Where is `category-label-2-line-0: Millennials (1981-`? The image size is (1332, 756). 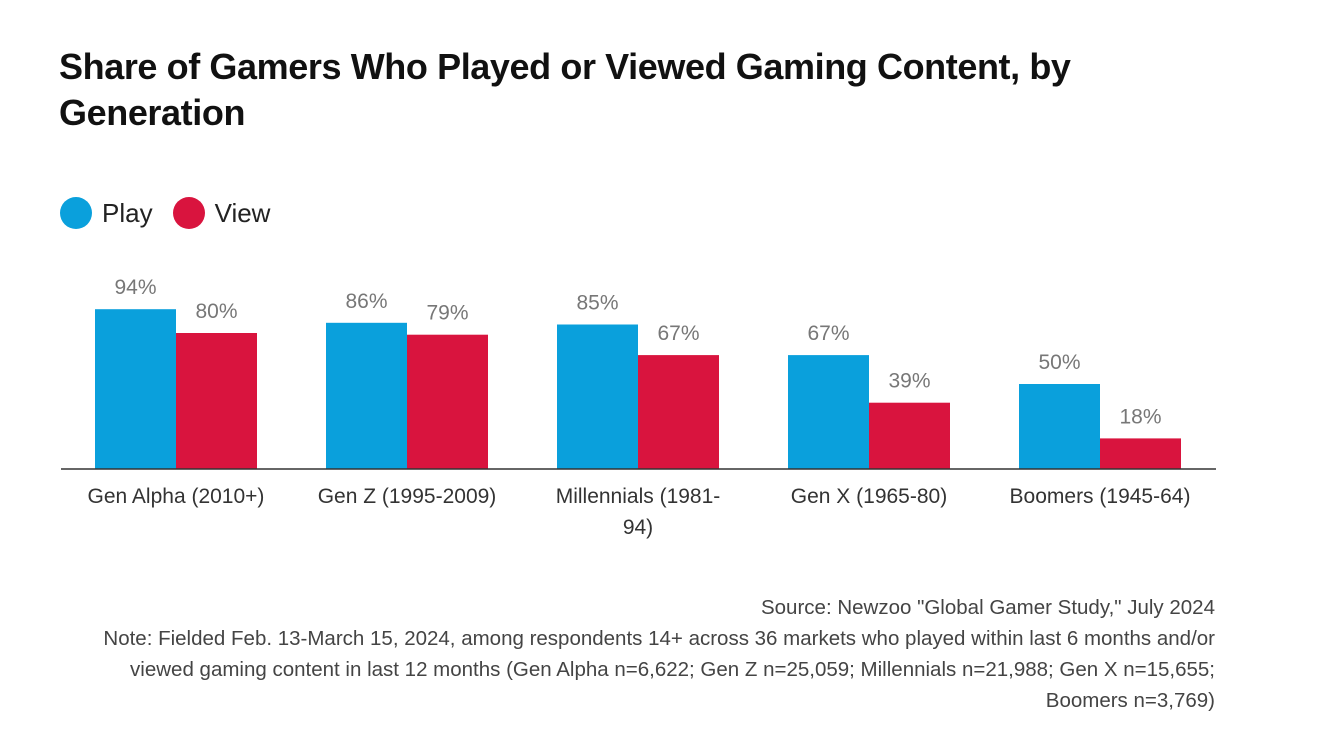 category-label-2-line-0: Millennials (1981- is located at coordinates (638, 496).